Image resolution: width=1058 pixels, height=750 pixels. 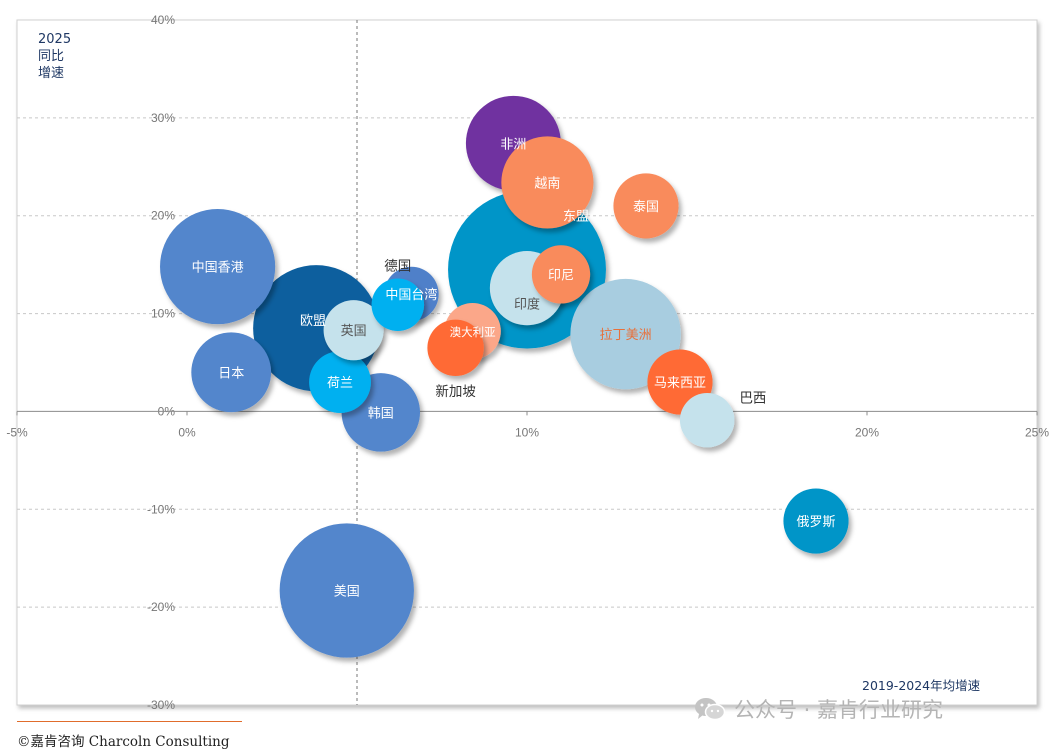 I want to click on watermark-text: 公众号 · 嘉肯行业研究, so click(x=839, y=710).